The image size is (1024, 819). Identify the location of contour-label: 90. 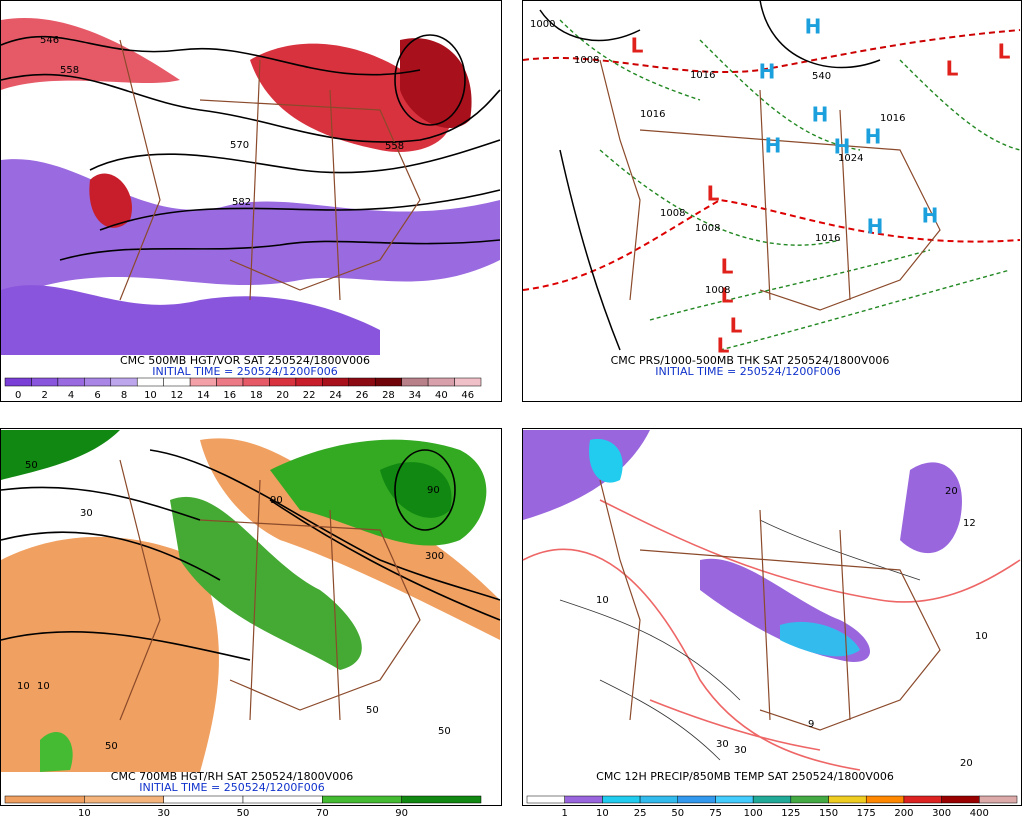
(276, 500).